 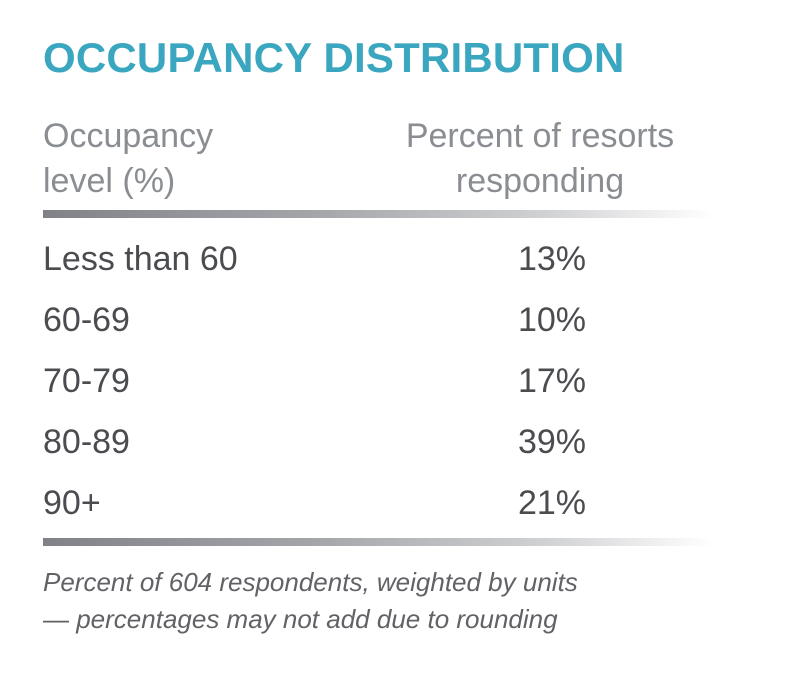 I want to click on header-divider, so click(x=378, y=214).